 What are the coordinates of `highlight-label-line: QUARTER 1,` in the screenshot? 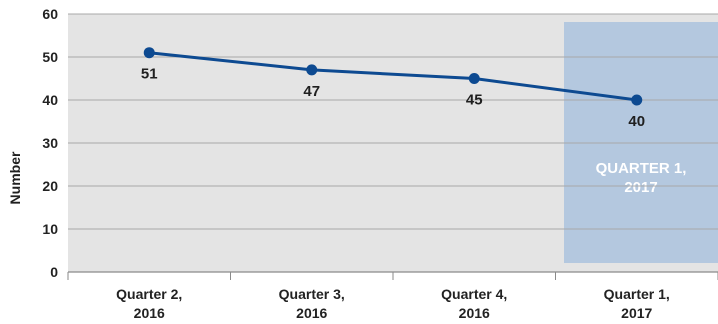 It's located at (641, 168).